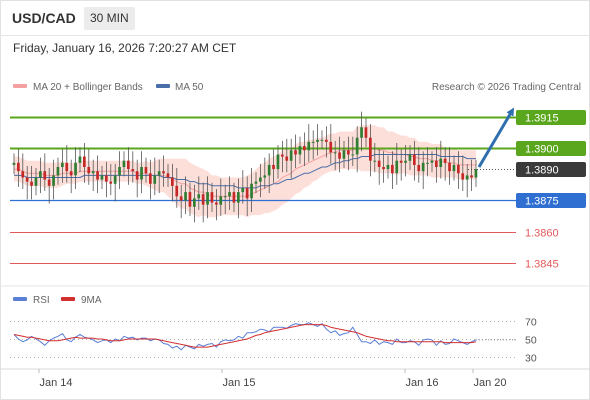 This screenshot has height=400, width=590. What do you see at coordinates (189, 87) in the screenshot?
I see `ma50-legend-label: MA 50` at bounding box center [189, 87].